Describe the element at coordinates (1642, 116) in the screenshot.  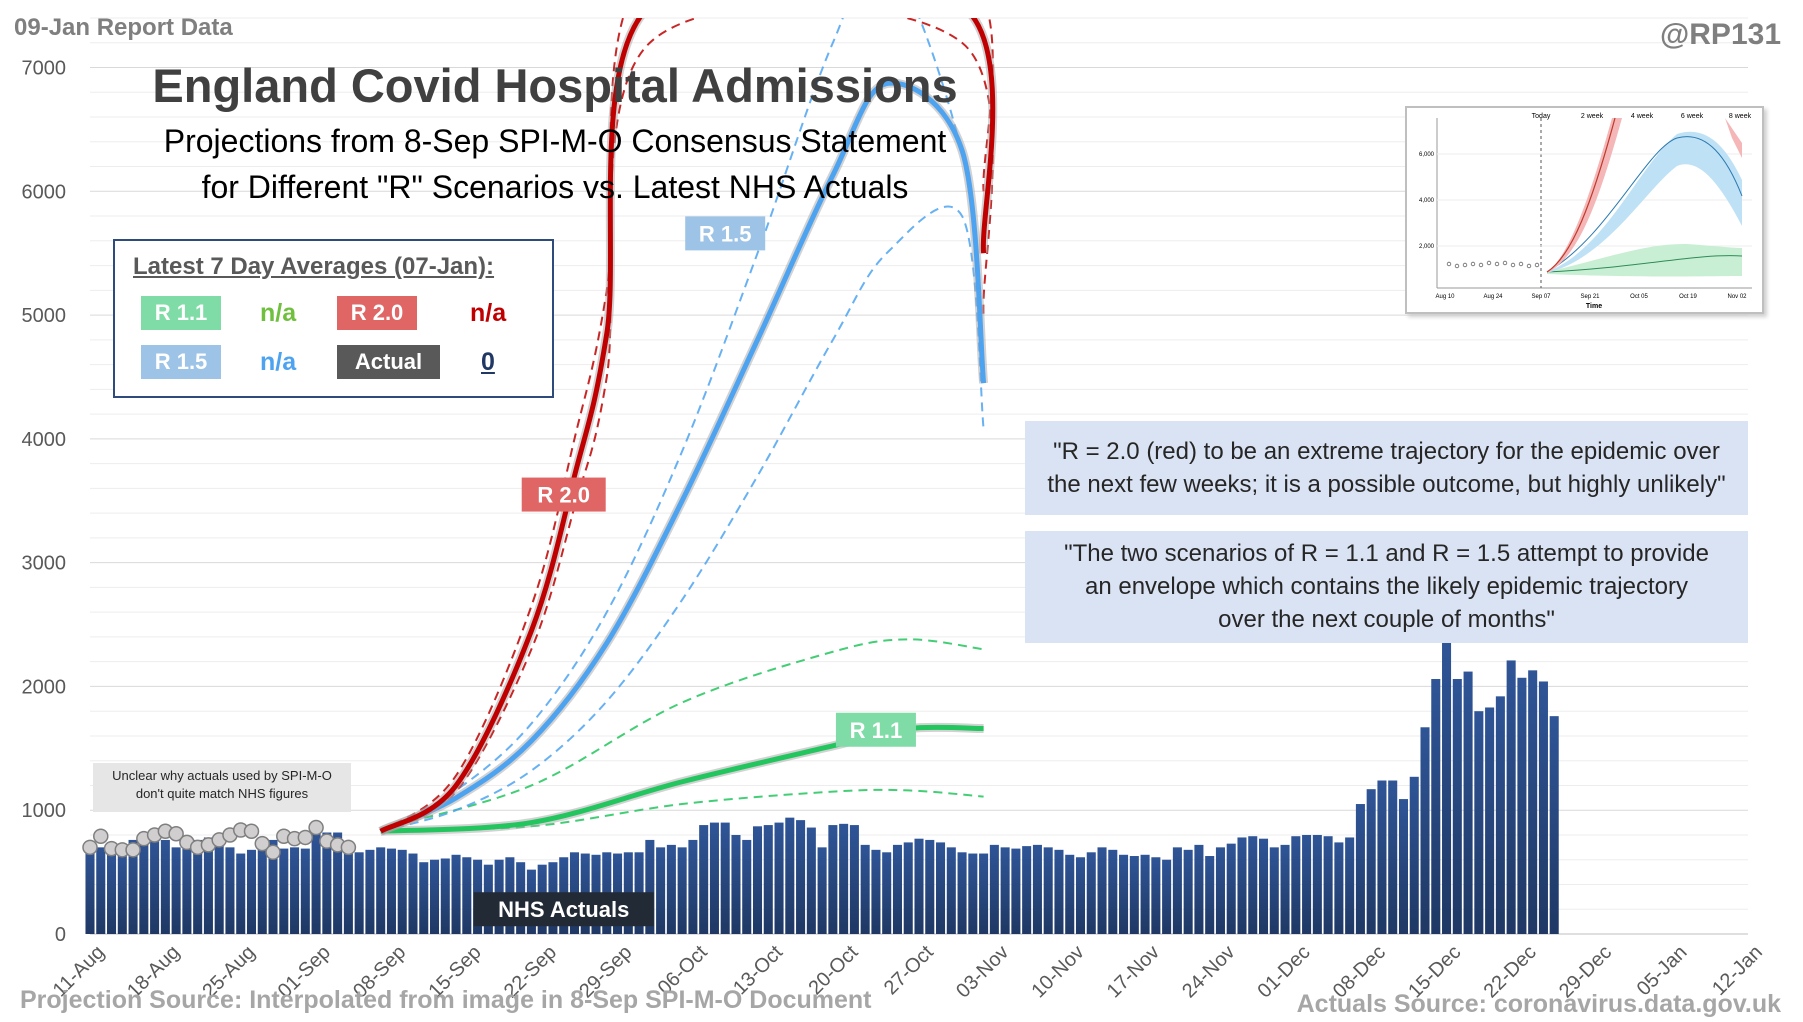
I see `inset-label-4week: 4 week` at that location.